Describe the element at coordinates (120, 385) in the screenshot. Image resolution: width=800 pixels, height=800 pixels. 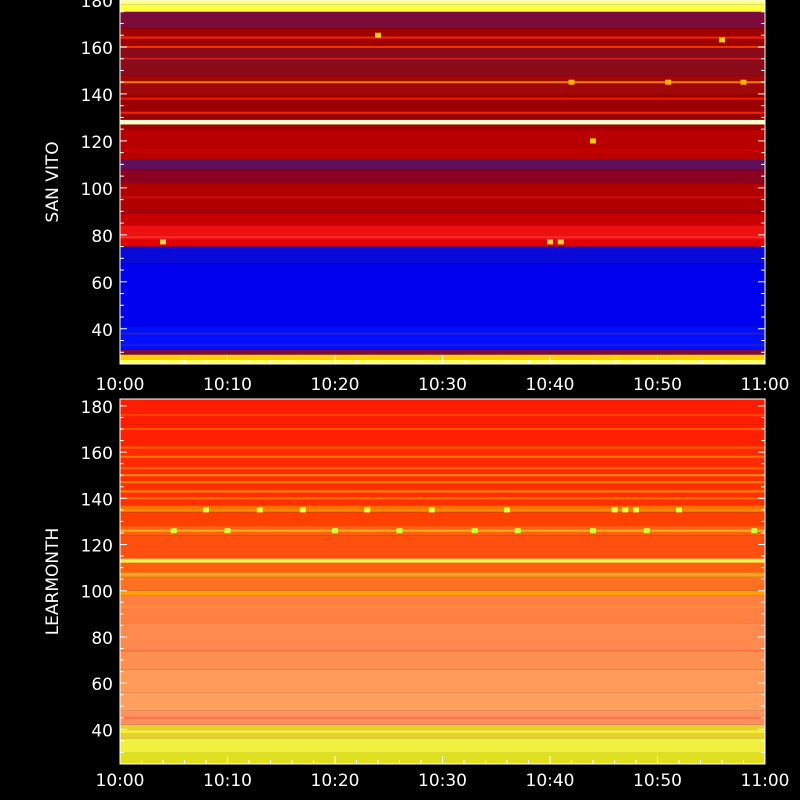
I see `x-tick-label: 10:00` at that location.